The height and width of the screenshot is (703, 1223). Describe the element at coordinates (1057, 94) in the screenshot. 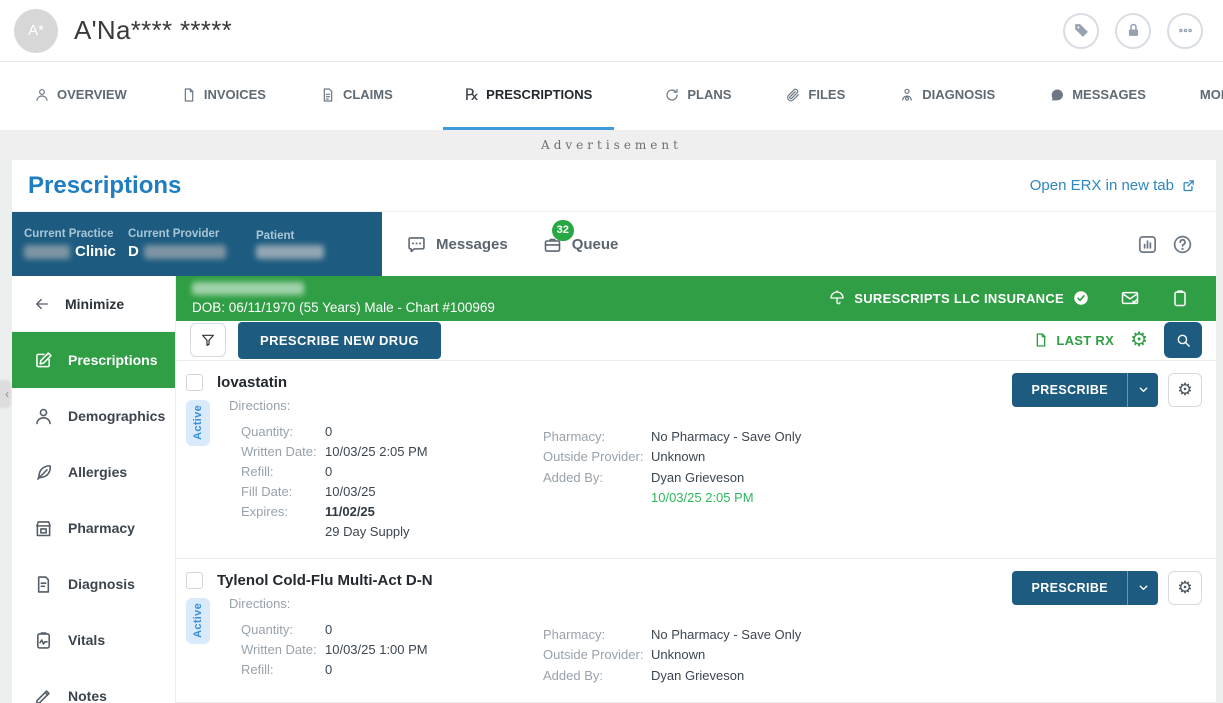

I see `chat-icon` at that location.